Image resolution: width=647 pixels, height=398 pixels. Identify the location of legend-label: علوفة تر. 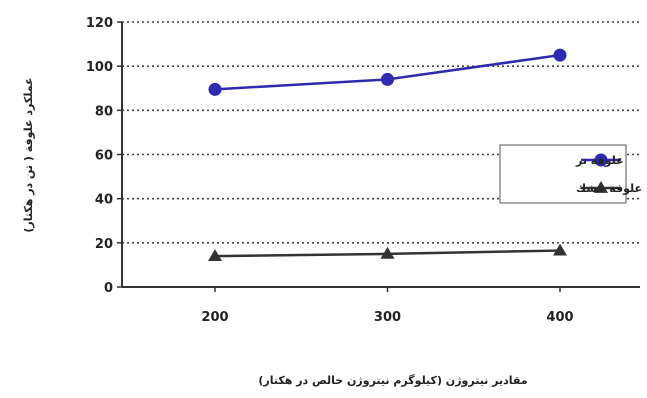
(599, 160).